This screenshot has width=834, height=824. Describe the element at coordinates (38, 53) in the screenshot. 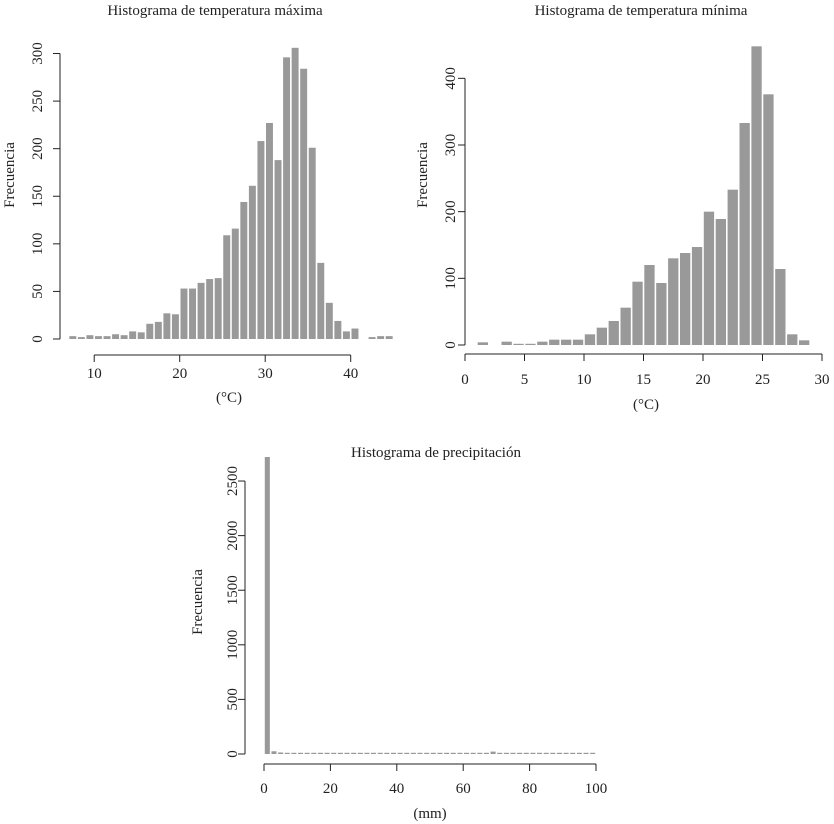

I see `y-tick-label: 300` at that location.